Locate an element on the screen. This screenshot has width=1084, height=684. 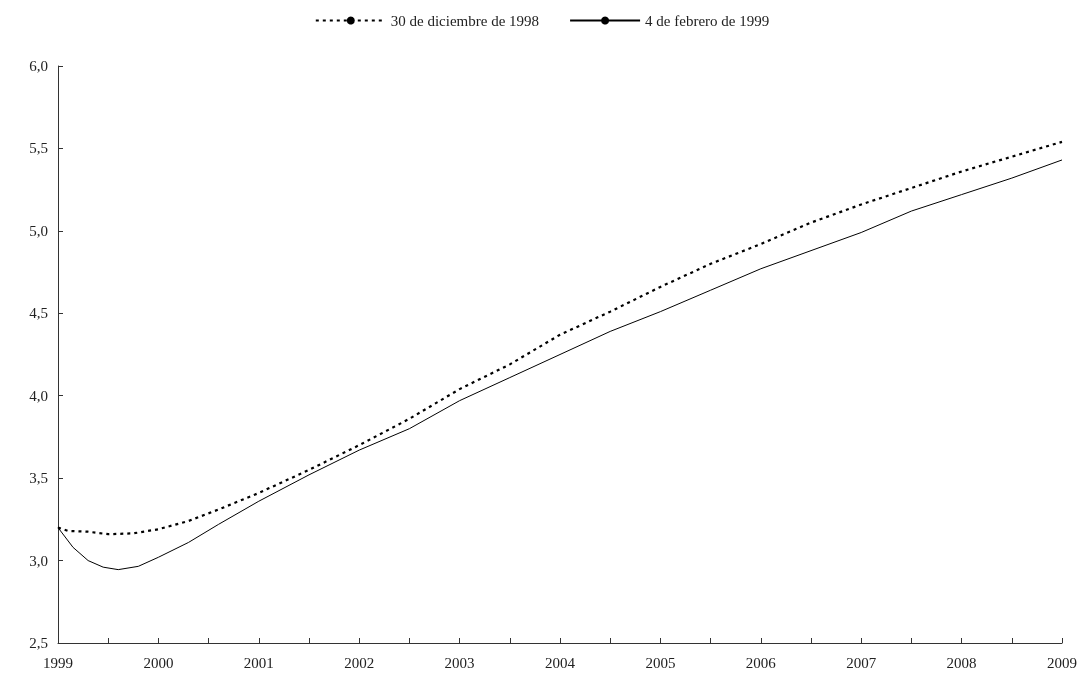
y-tick-label: 3,5 is located at coordinates (38, 478).